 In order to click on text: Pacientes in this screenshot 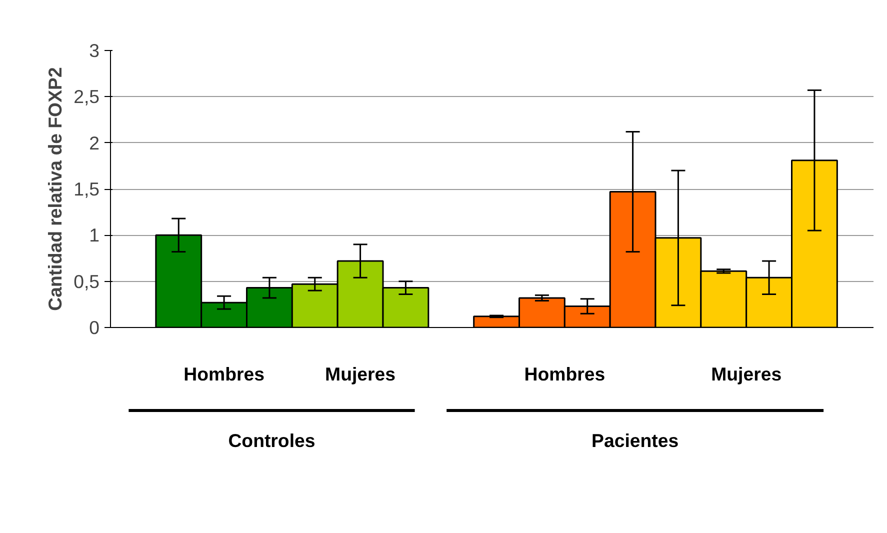, I will do `click(635, 440)`.